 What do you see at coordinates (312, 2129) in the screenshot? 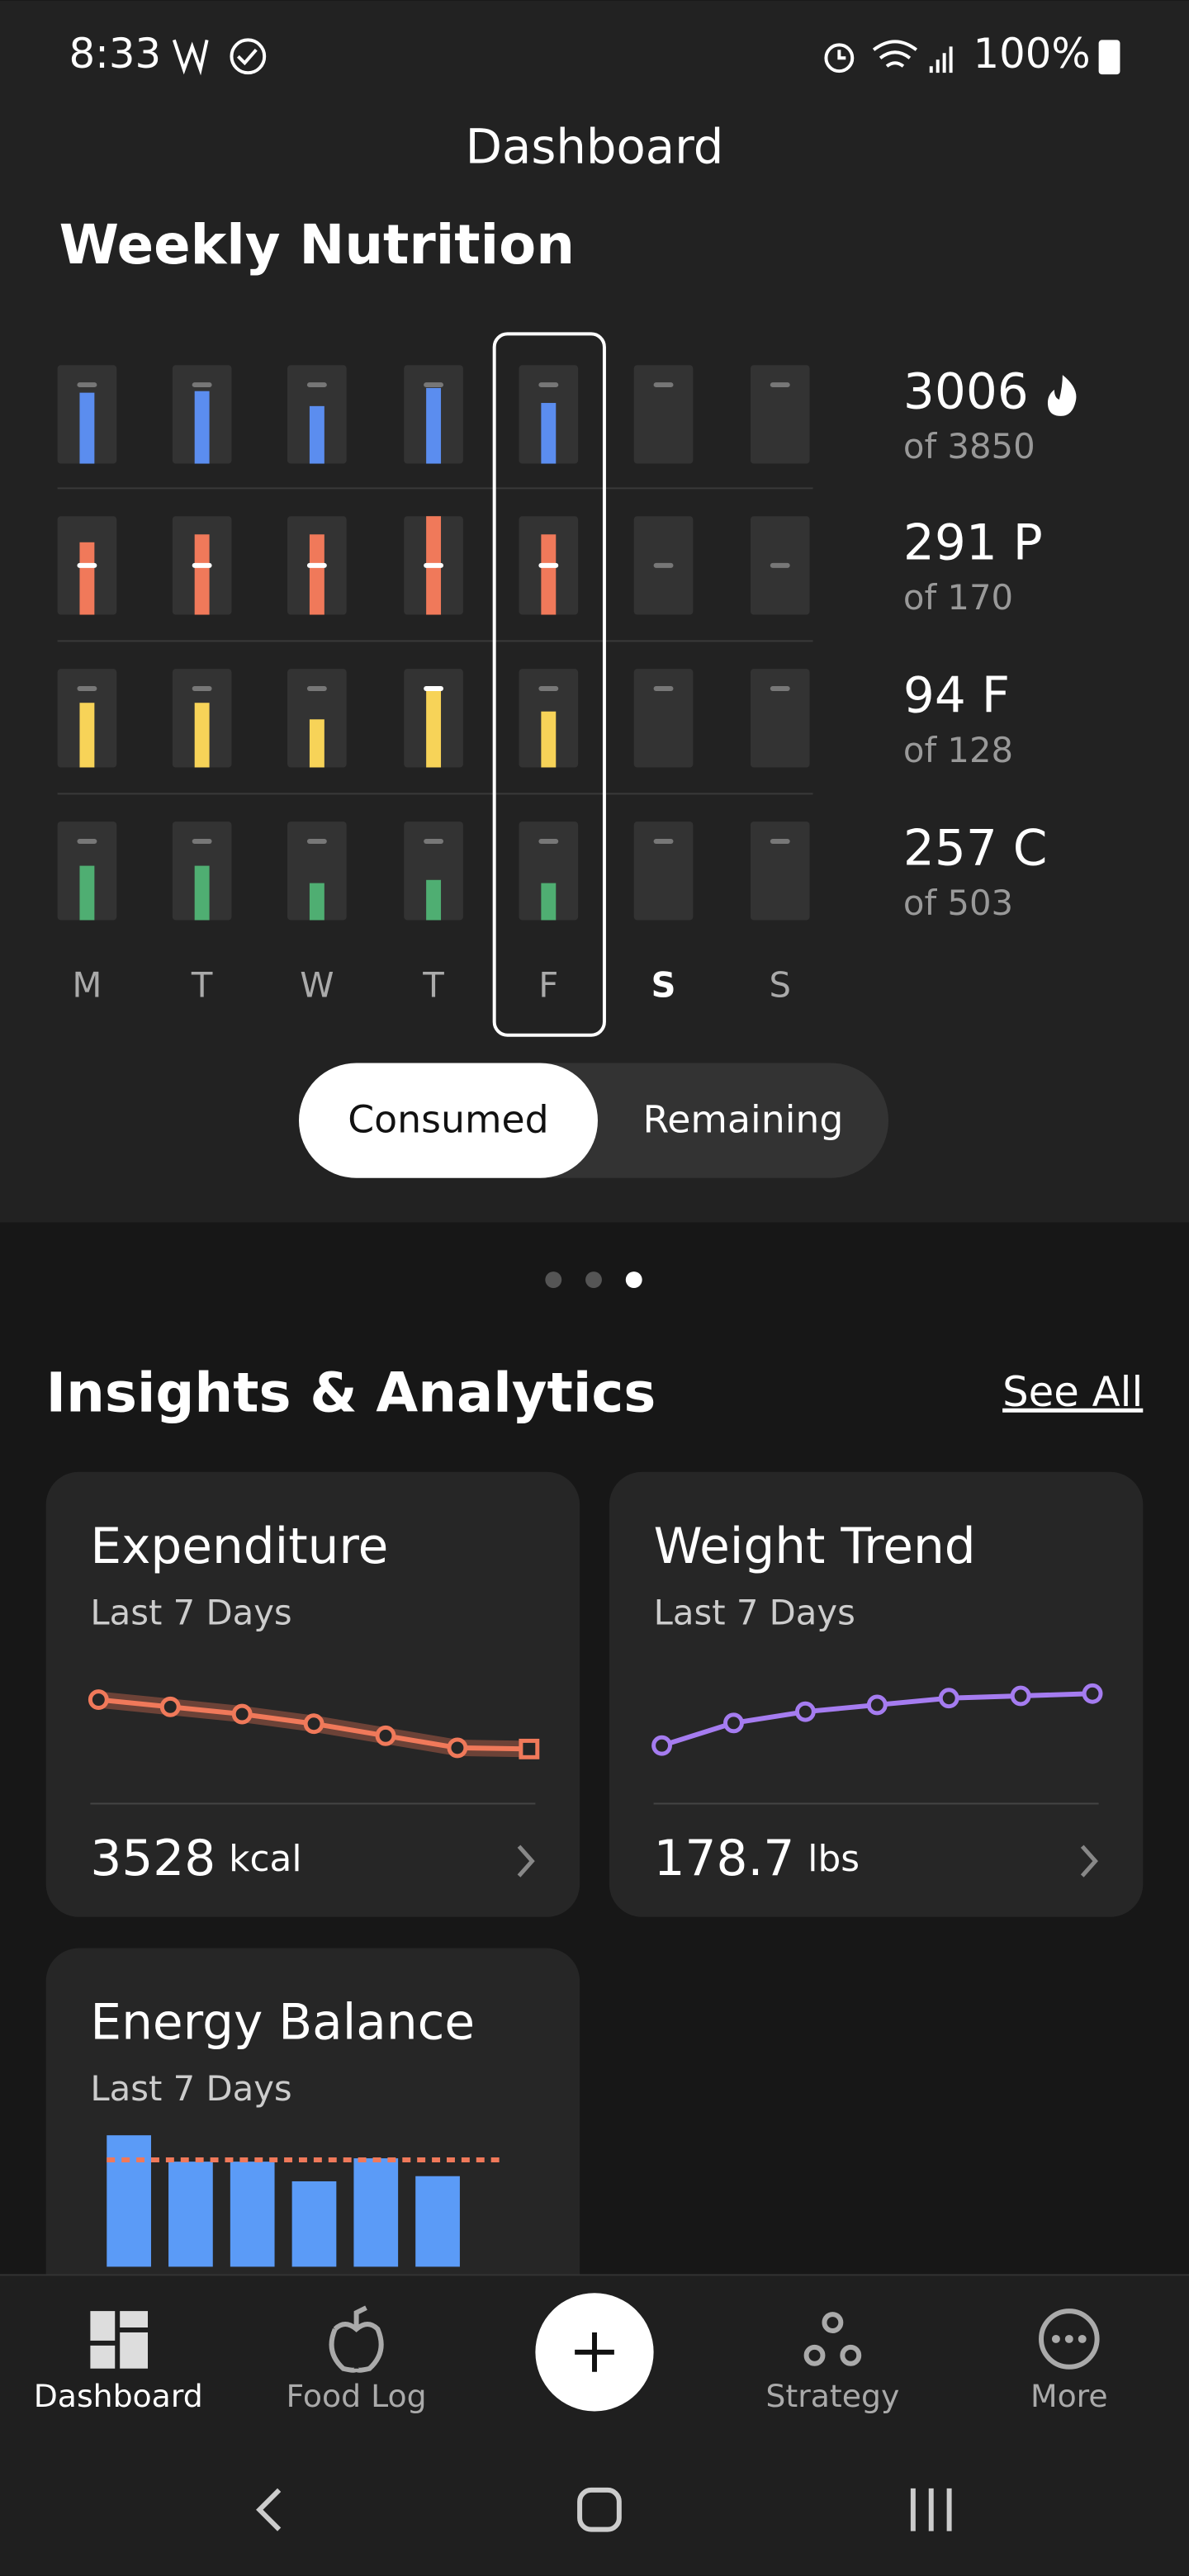
I see `energy-card: Energy Balance Last 7 Days` at bounding box center [312, 2129].